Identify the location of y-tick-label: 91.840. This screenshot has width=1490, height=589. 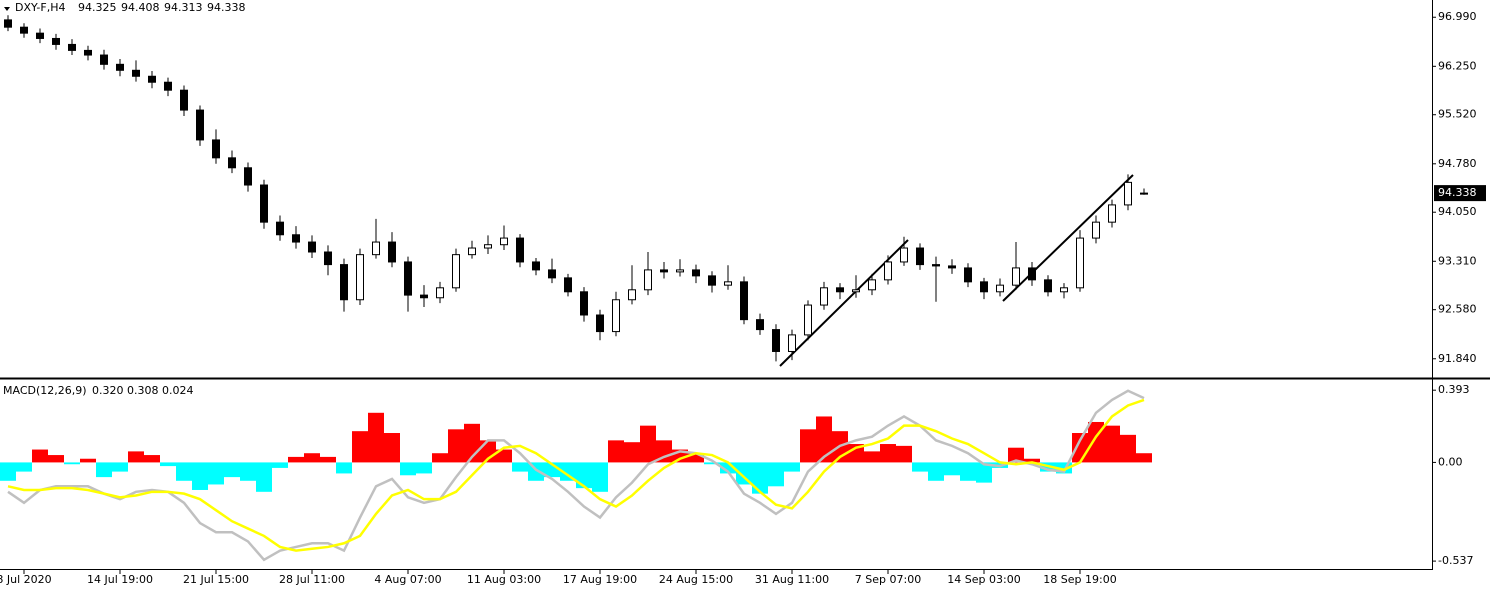
(1457, 358).